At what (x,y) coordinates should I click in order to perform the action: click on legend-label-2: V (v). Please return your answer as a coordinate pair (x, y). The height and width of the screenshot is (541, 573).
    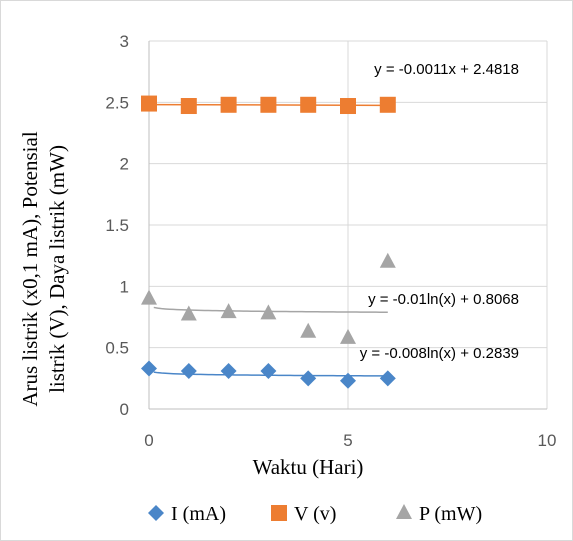
    Looking at the image, I should click on (315, 514).